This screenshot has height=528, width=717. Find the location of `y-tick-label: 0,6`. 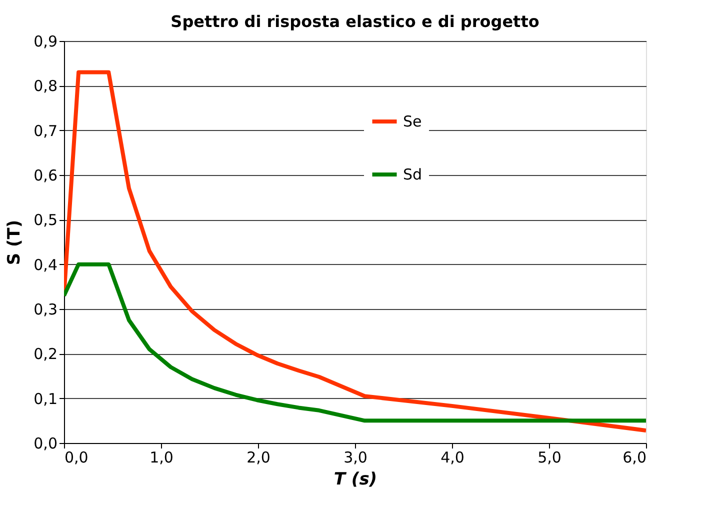

y-tick-label: 0,6 is located at coordinates (46, 175).